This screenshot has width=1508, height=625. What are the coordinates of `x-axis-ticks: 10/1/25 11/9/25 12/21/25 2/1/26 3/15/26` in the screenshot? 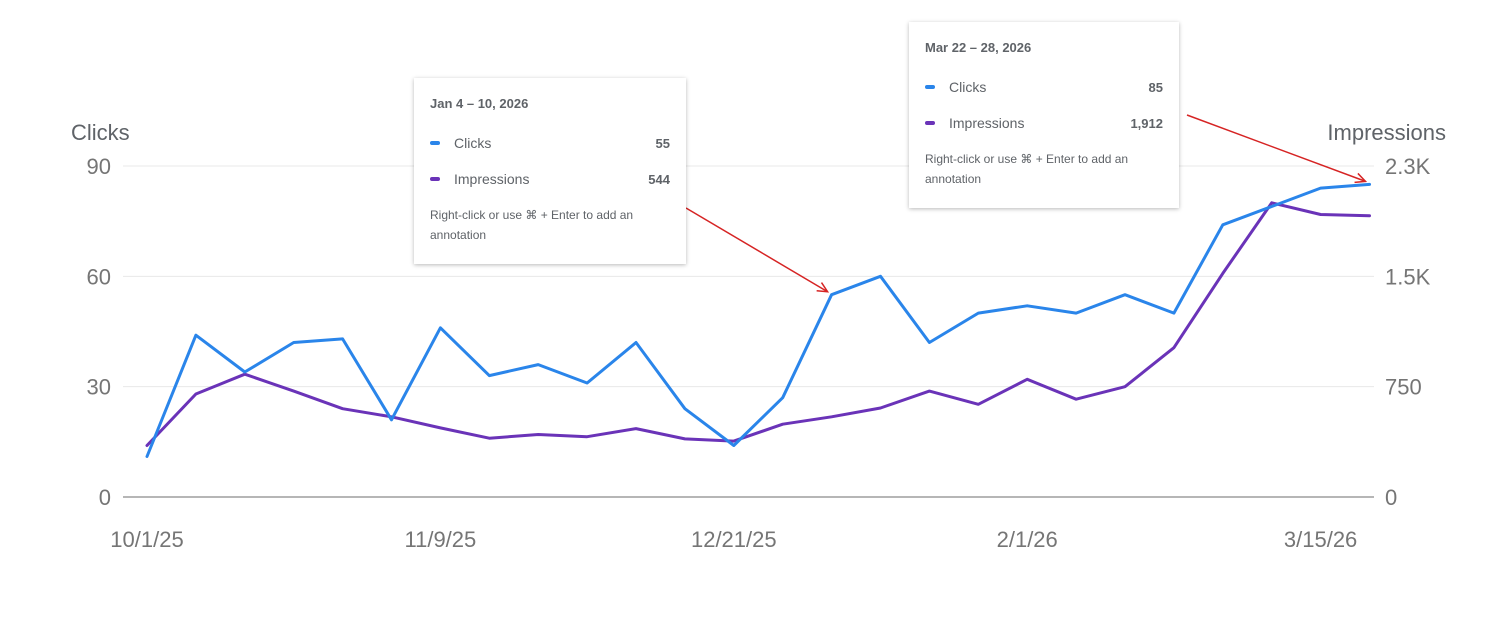 It's located at (733, 539).